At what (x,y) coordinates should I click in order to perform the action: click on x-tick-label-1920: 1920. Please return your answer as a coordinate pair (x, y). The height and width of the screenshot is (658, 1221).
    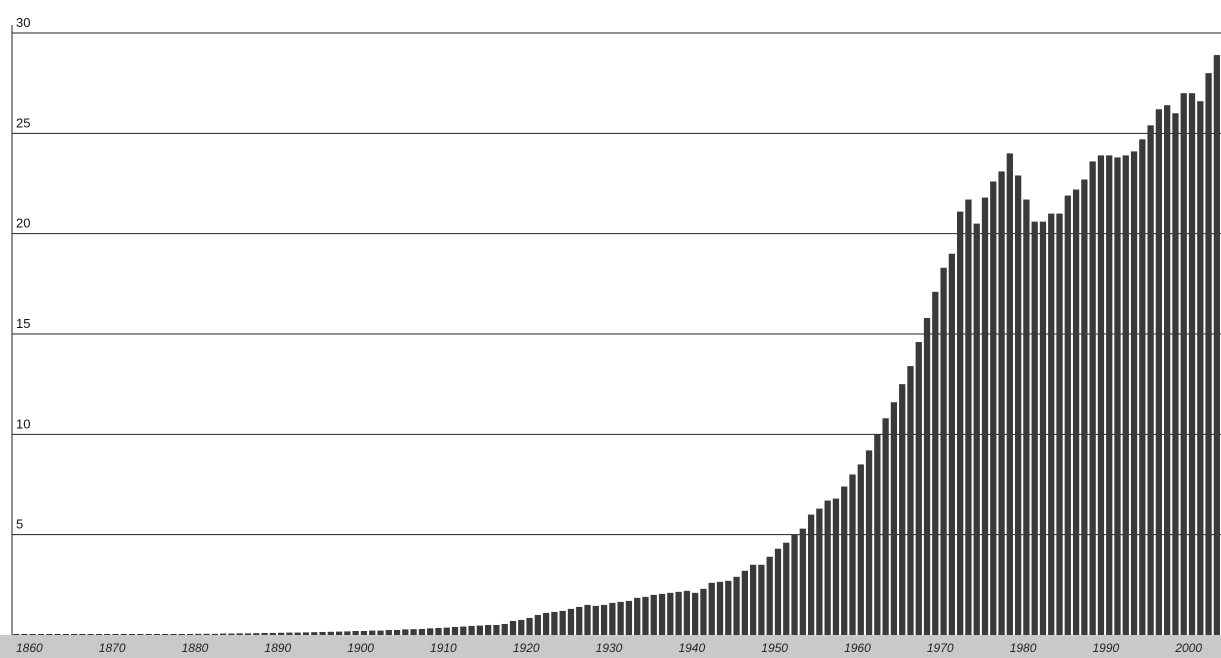
    Looking at the image, I should click on (526, 648).